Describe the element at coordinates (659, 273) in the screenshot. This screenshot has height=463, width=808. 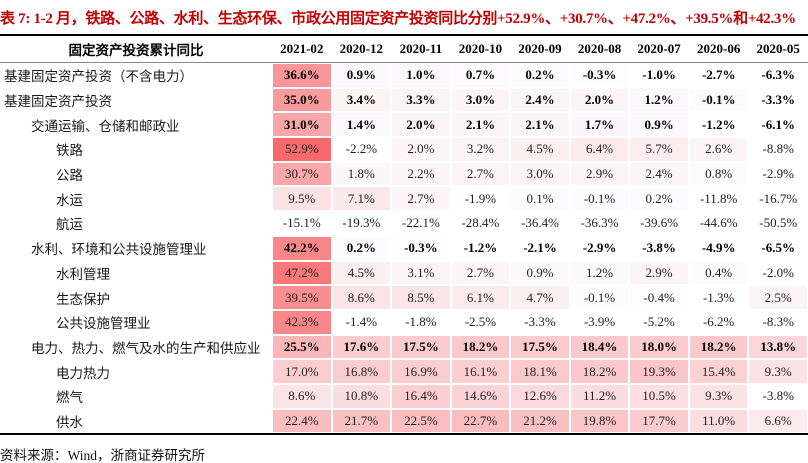
I see `value-cell: 2.9%` at that location.